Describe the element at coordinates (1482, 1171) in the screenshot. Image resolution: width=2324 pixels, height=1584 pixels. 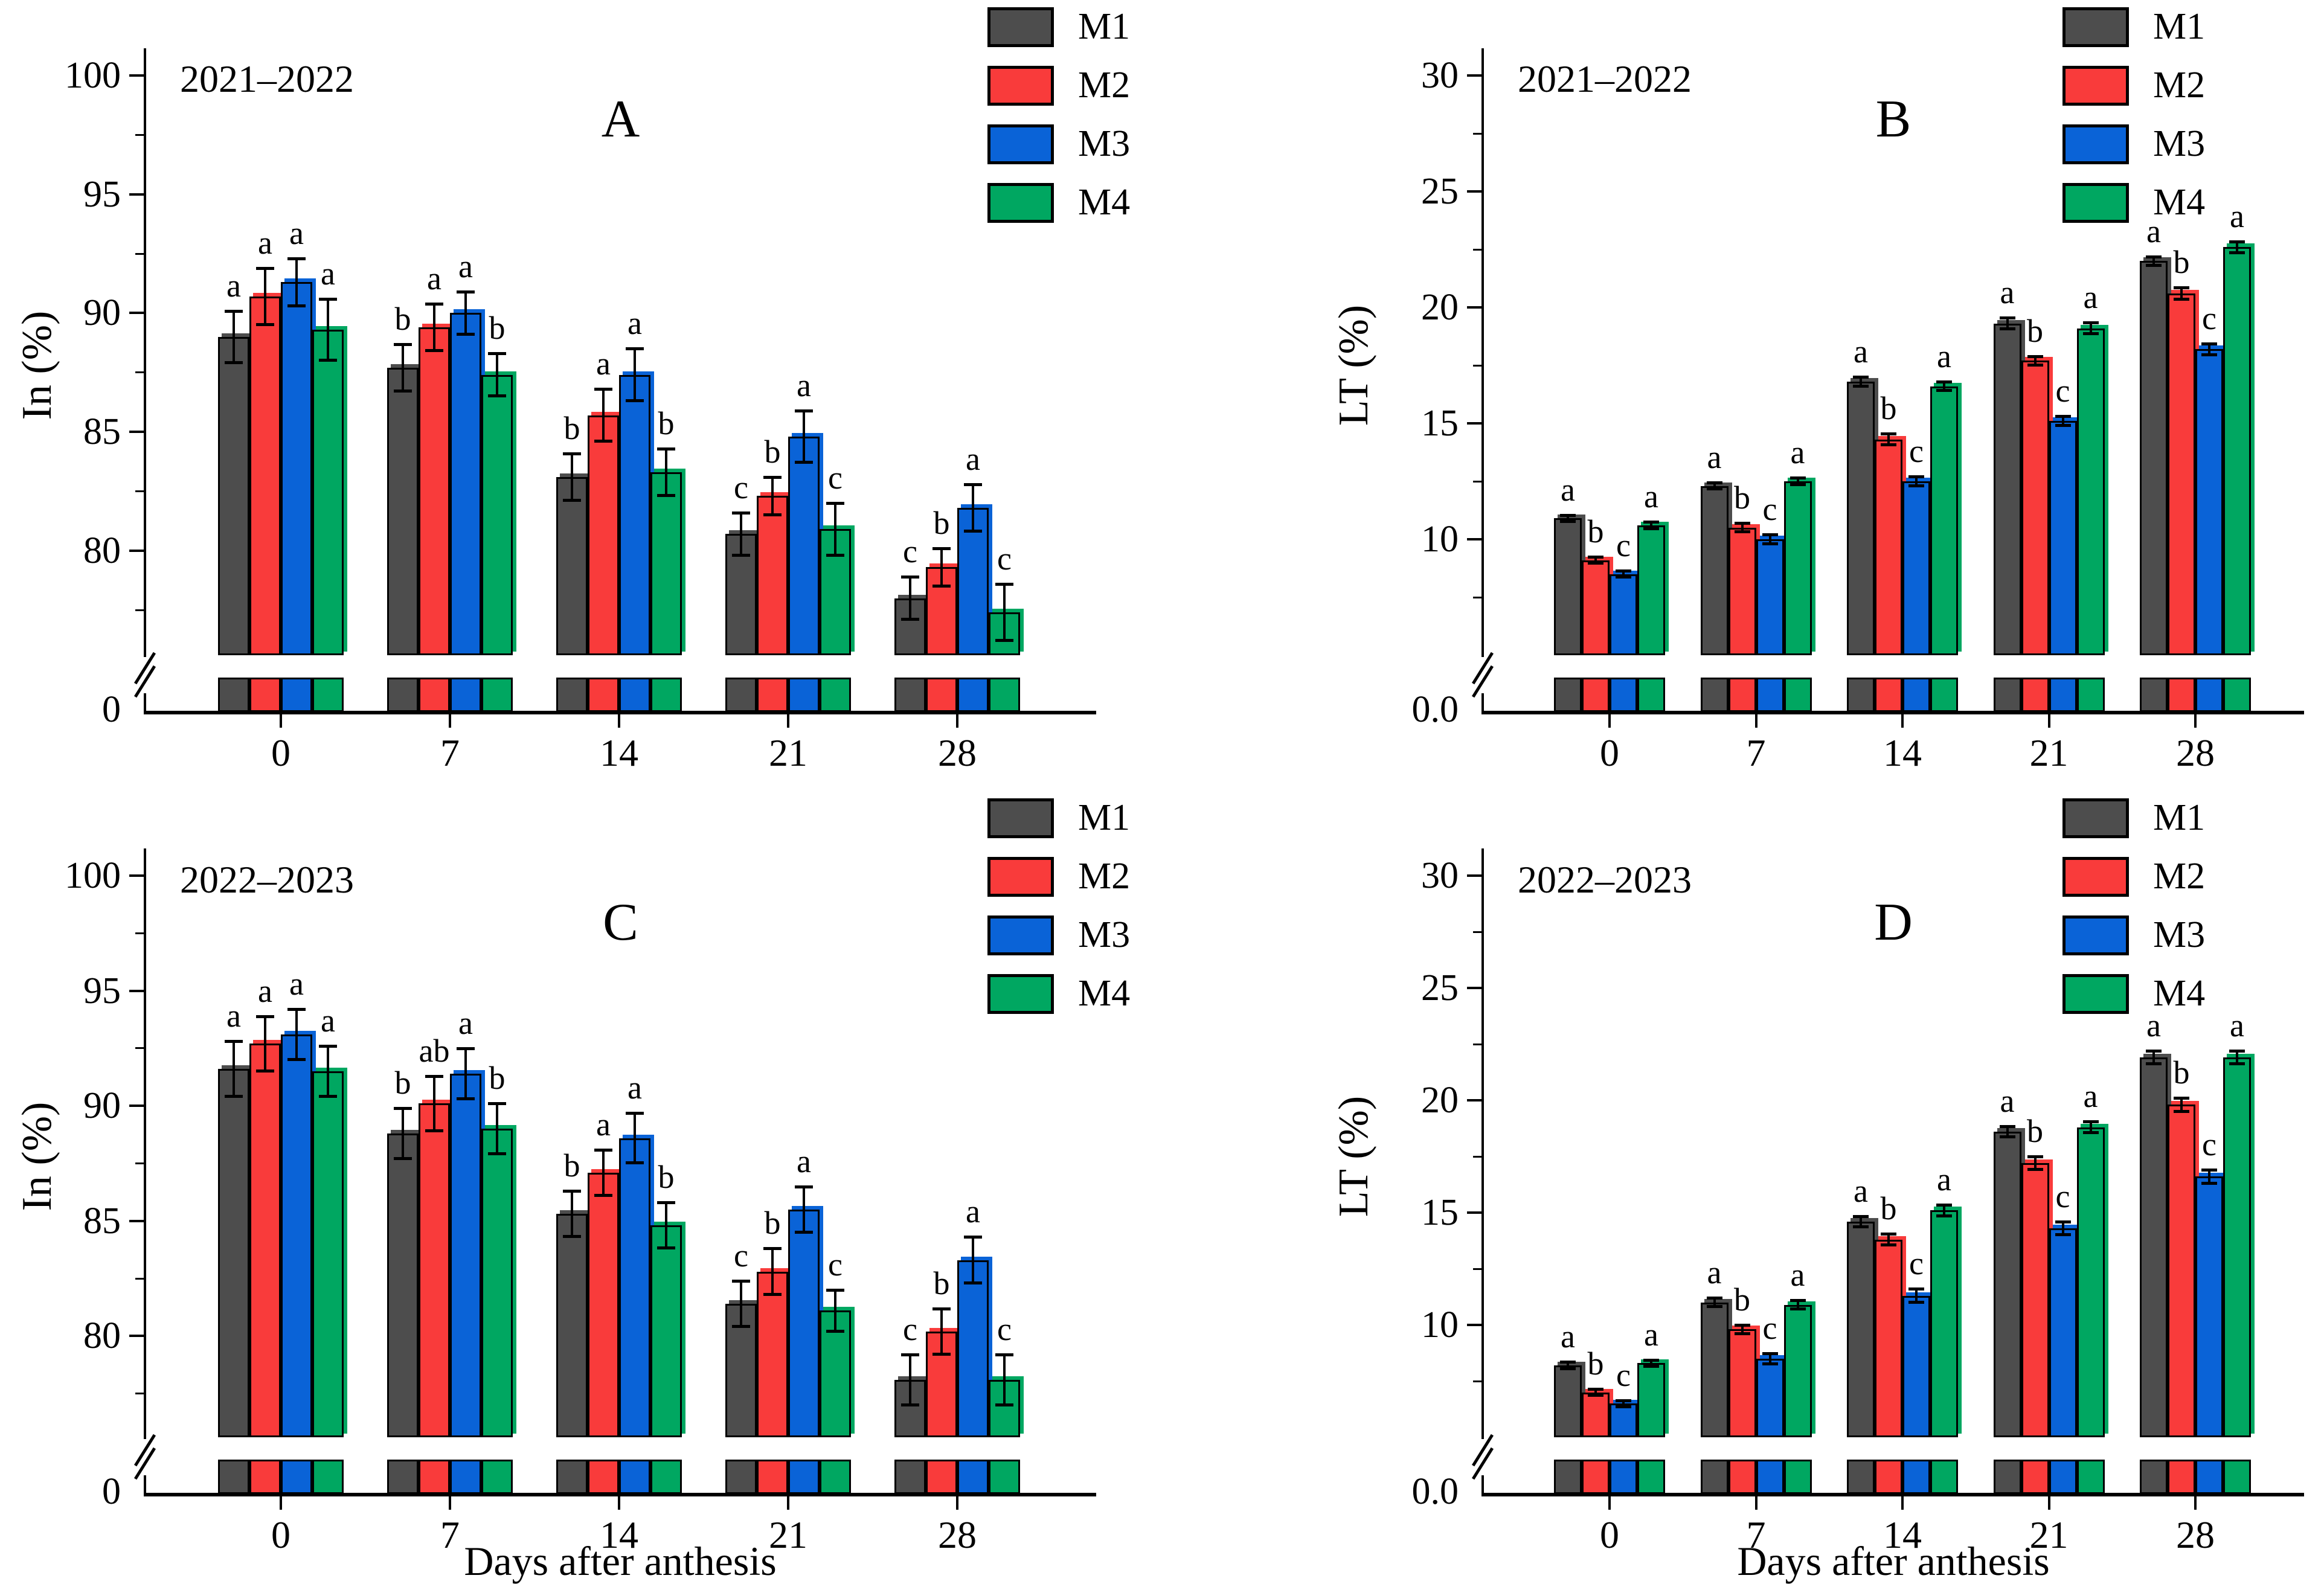
I see `y-axis-line` at that location.